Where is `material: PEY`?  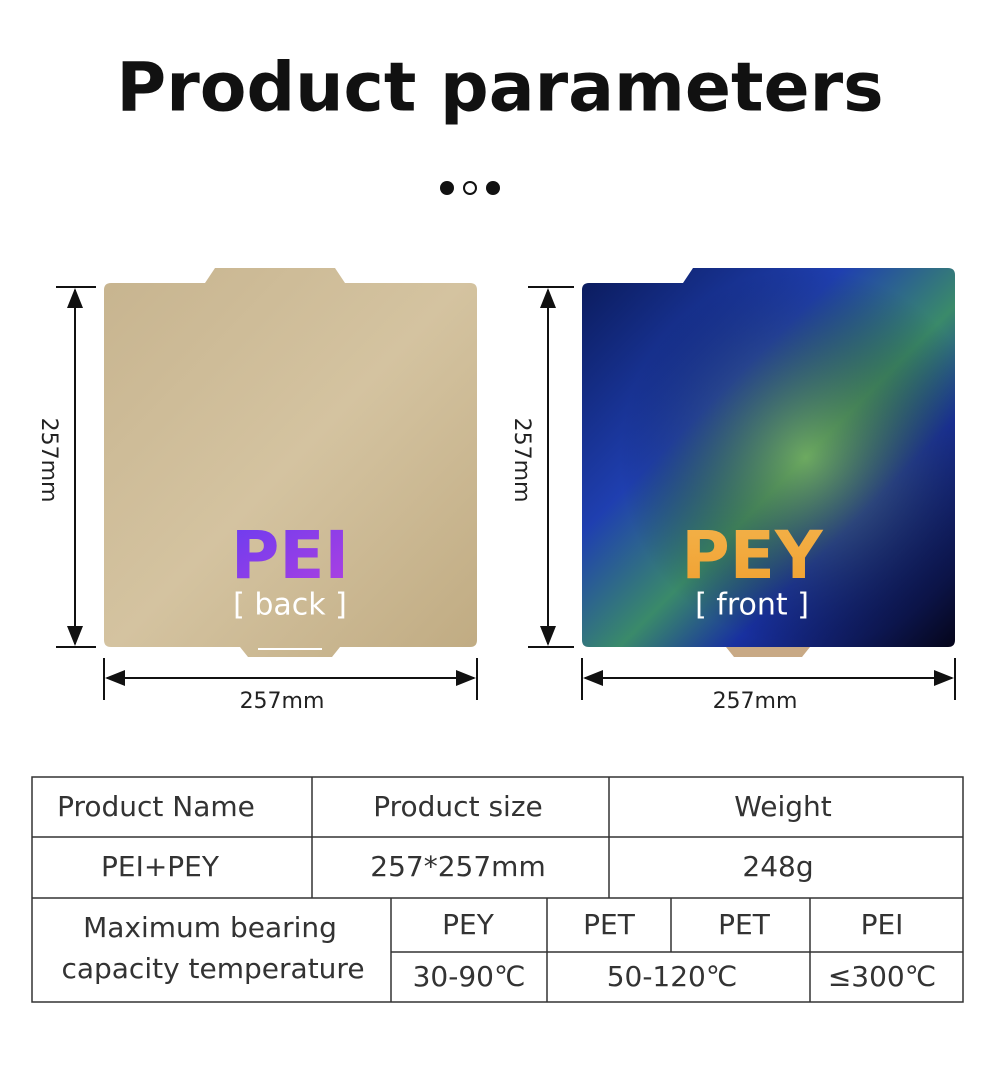 material: PEY is located at coordinates (468, 924).